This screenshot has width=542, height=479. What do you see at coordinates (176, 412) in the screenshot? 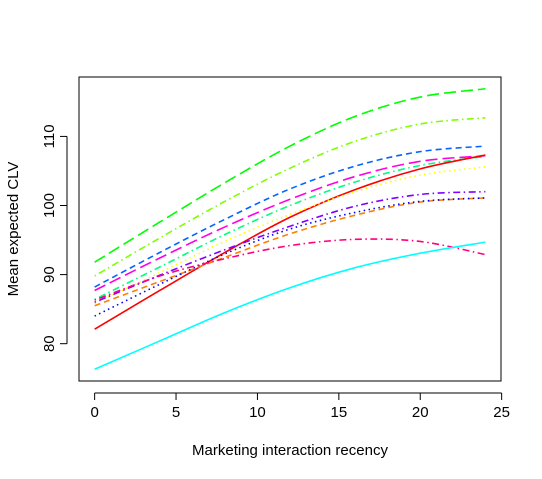
I see `x-tick-label: 5` at bounding box center [176, 412].